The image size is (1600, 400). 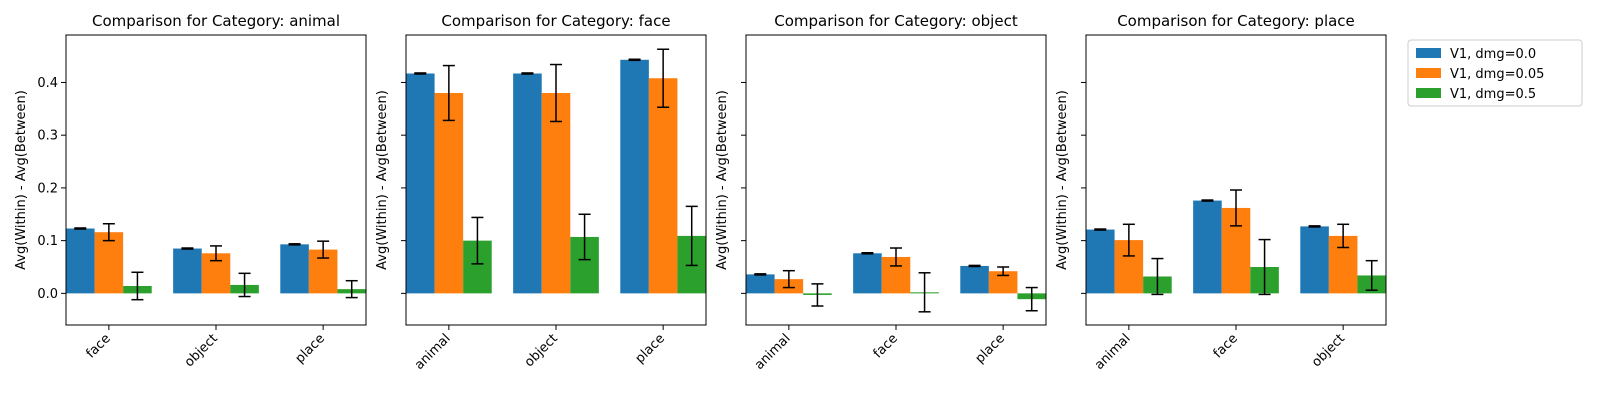 What do you see at coordinates (47, 188) in the screenshot?
I see `ytick-label: 0.2` at bounding box center [47, 188].